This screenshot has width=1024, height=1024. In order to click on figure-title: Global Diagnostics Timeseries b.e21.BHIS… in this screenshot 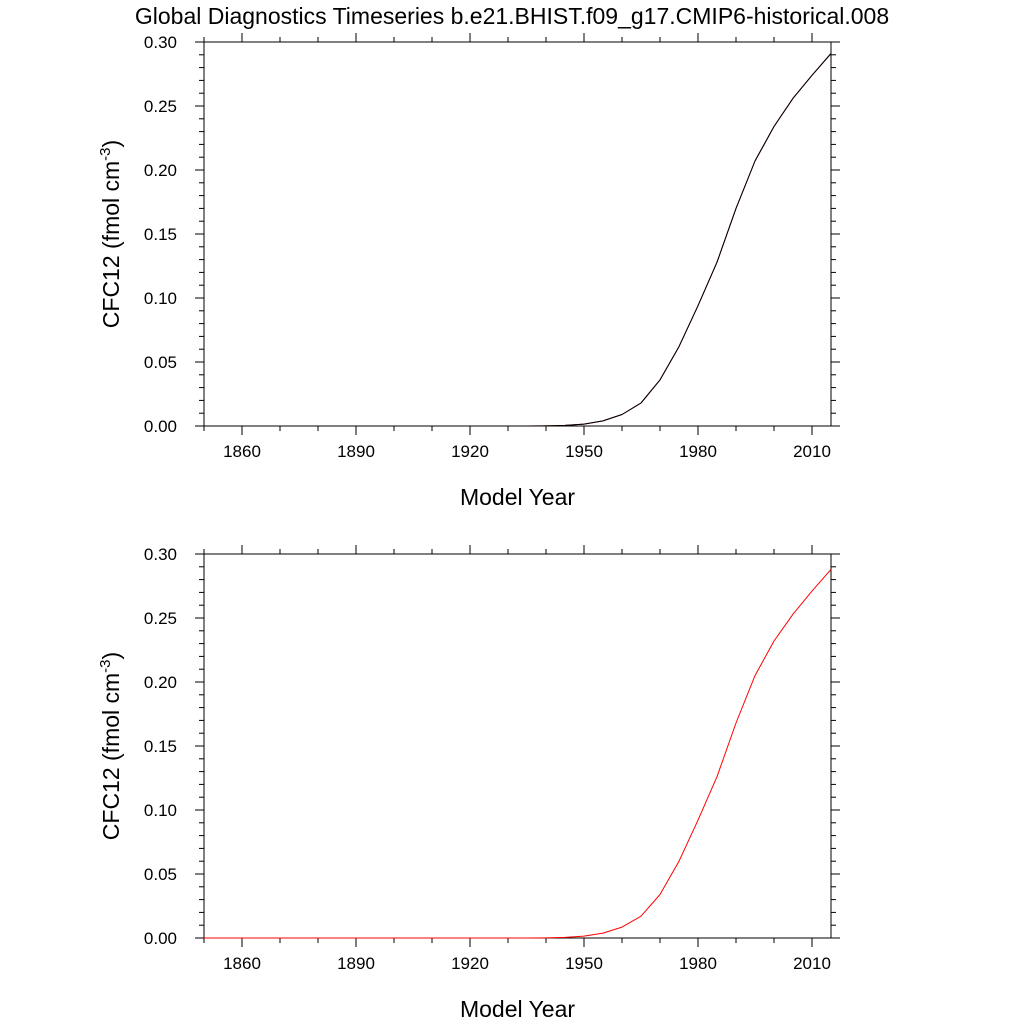, I will do `click(512, 16)`.